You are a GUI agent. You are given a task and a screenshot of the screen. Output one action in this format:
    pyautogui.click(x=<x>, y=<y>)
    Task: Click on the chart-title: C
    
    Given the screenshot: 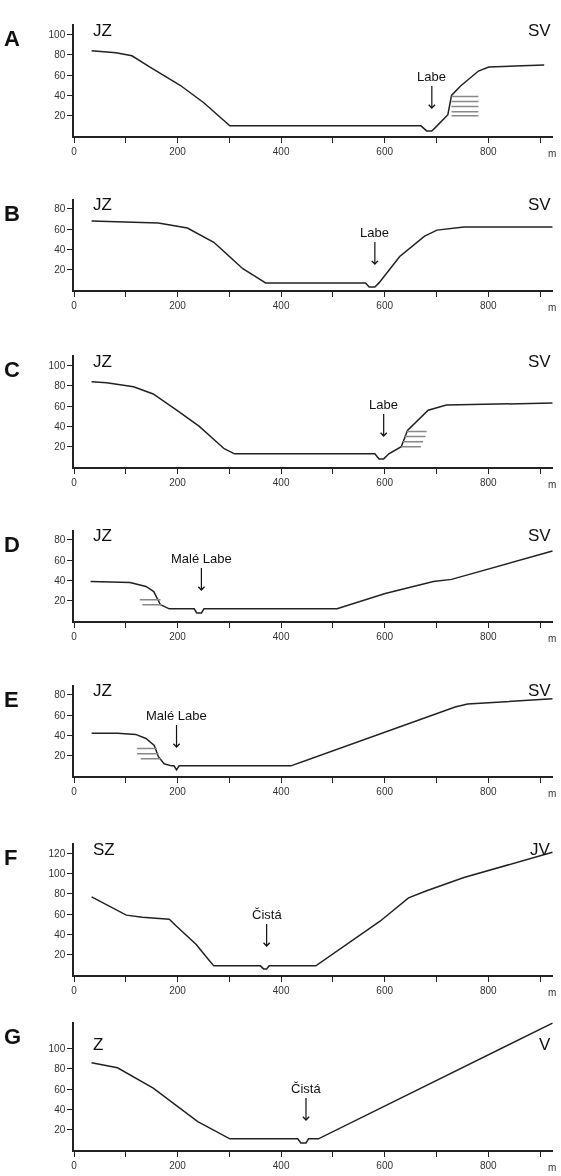 What is the action you would take?
    pyautogui.click(x=12, y=369)
    